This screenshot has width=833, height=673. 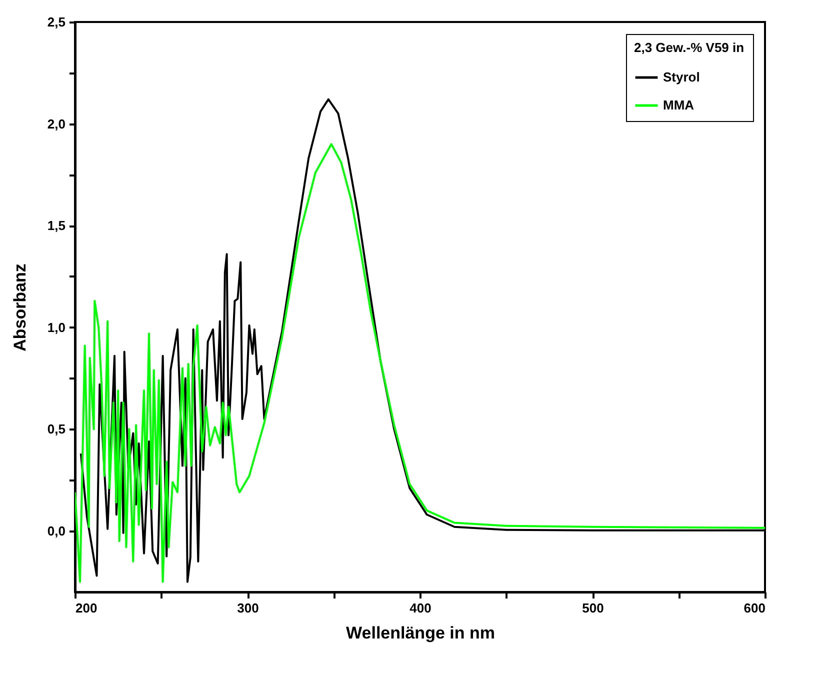 I want to click on x-tick-label: 600, so click(x=755, y=608).